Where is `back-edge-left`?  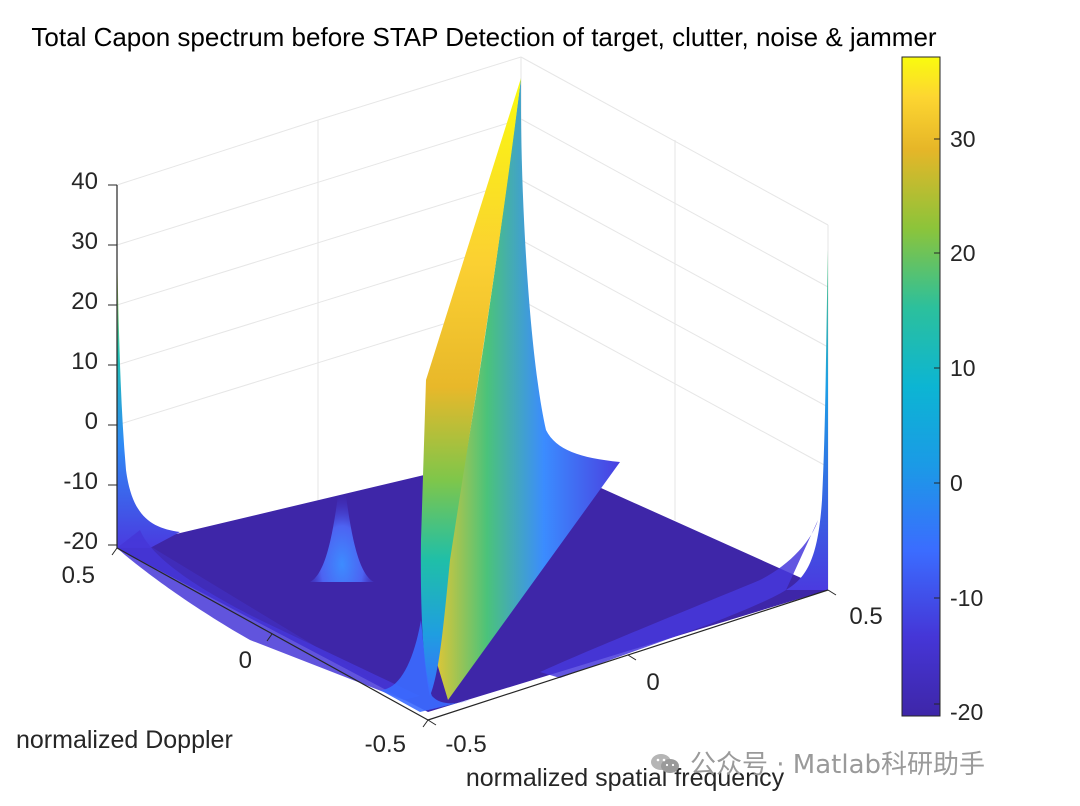
back-edge-left is located at coordinates (217, 152).